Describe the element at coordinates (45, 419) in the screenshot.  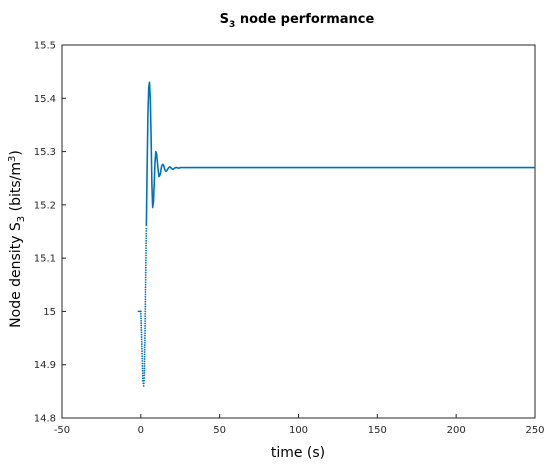
I see `y-tick-label: 14.8` at that location.